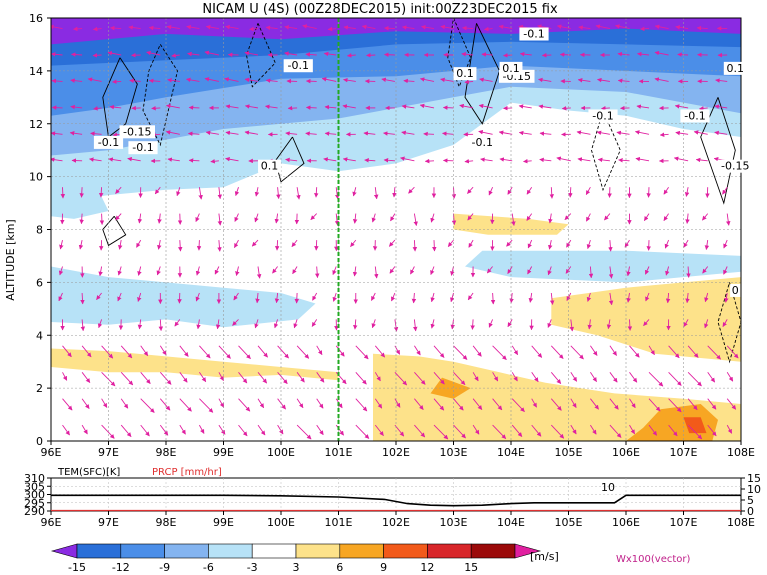  Describe the element at coordinates (183, 297) in the screenshot. I see `shade-lower-minus3` at that location.